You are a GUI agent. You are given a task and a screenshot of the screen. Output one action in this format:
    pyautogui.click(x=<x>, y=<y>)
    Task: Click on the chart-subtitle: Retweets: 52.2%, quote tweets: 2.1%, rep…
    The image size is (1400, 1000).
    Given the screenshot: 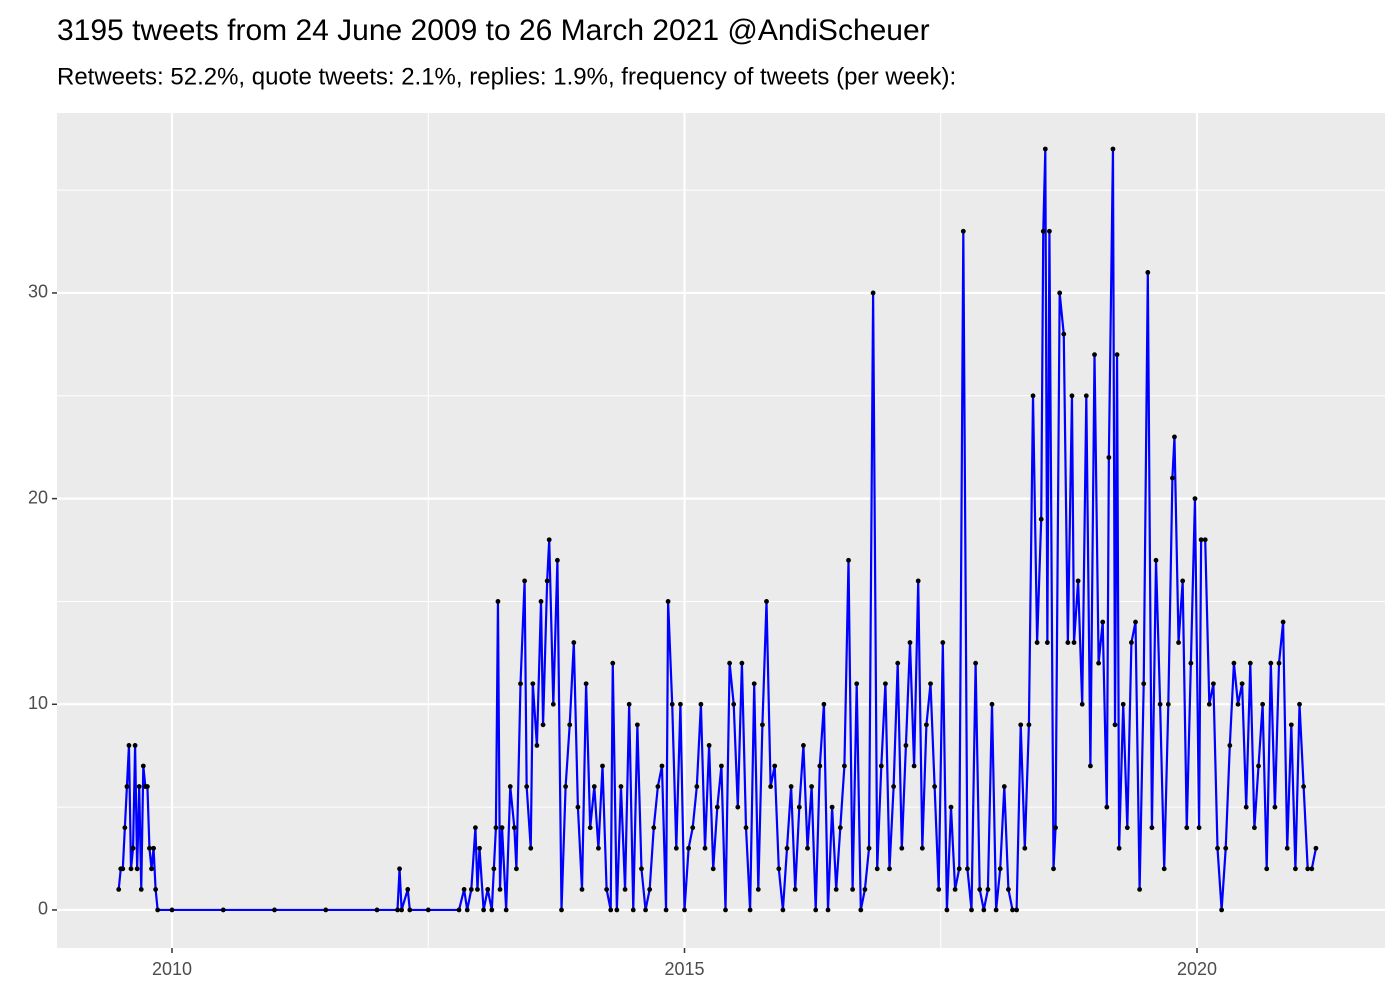 What is the action you would take?
    pyautogui.click(x=506, y=76)
    